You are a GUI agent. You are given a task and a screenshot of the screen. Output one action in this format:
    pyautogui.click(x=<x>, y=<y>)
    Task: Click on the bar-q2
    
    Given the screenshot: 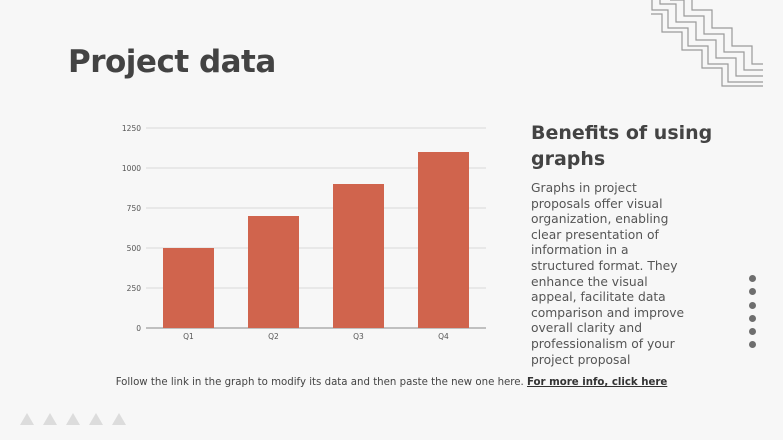 What is the action you would take?
    pyautogui.click(x=273, y=272)
    